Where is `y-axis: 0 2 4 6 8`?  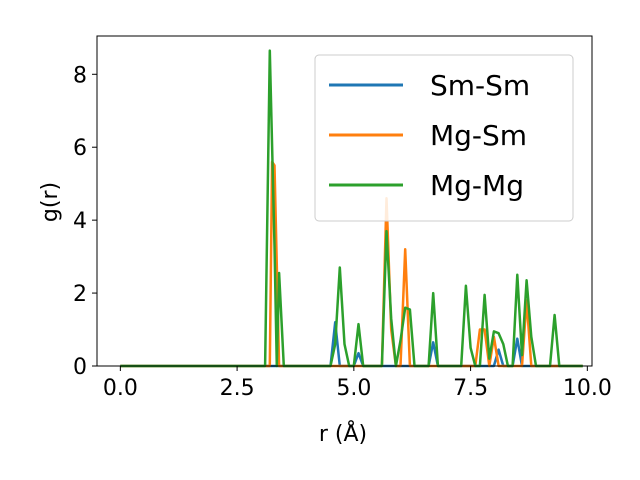 y-axis: 0 2 4 6 8 is located at coordinates (85, 221).